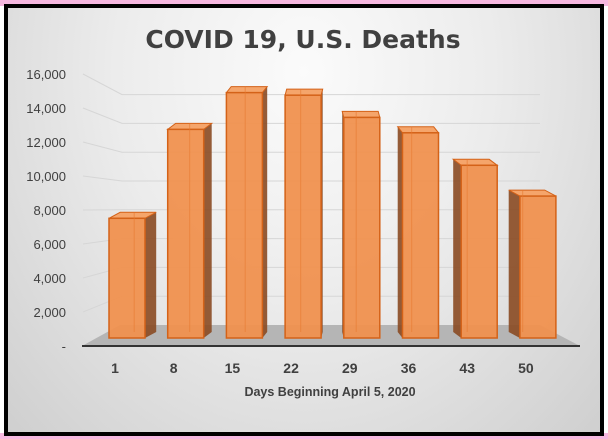  What do you see at coordinates (46, 108) in the screenshot?
I see `y-tick-label: 14,000` at bounding box center [46, 108].